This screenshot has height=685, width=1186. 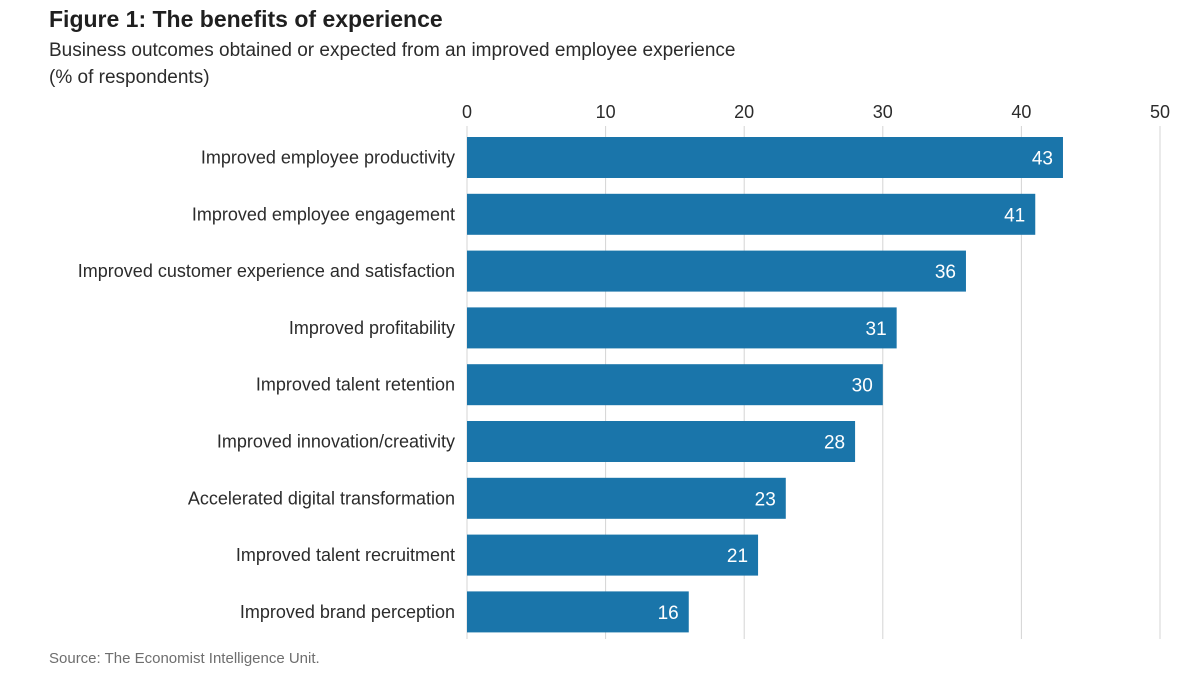 What do you see at coordinates (834, 443) in the screenshot?
I see `value-label-6: 28` at bounding box center [834, 443].